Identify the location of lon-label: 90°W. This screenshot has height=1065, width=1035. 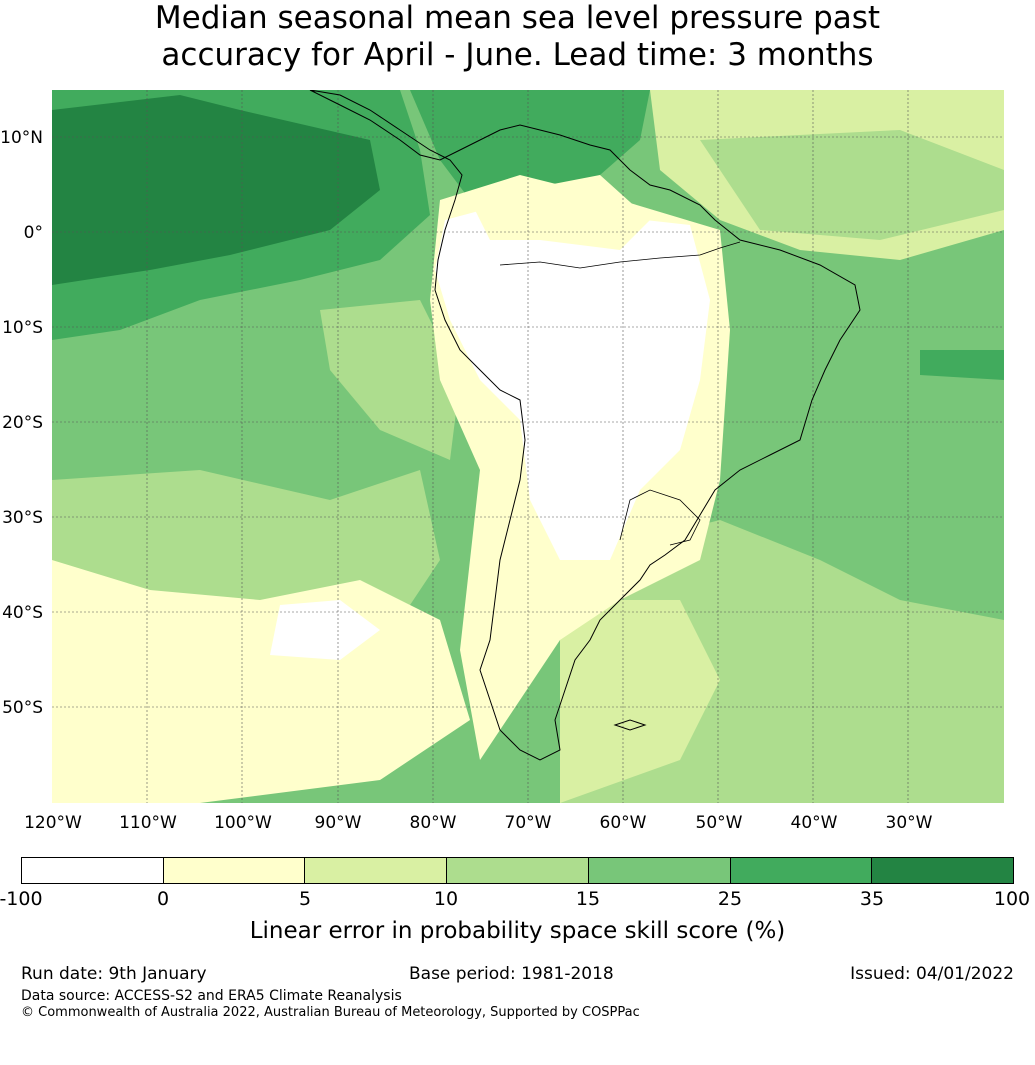
(338, 823).